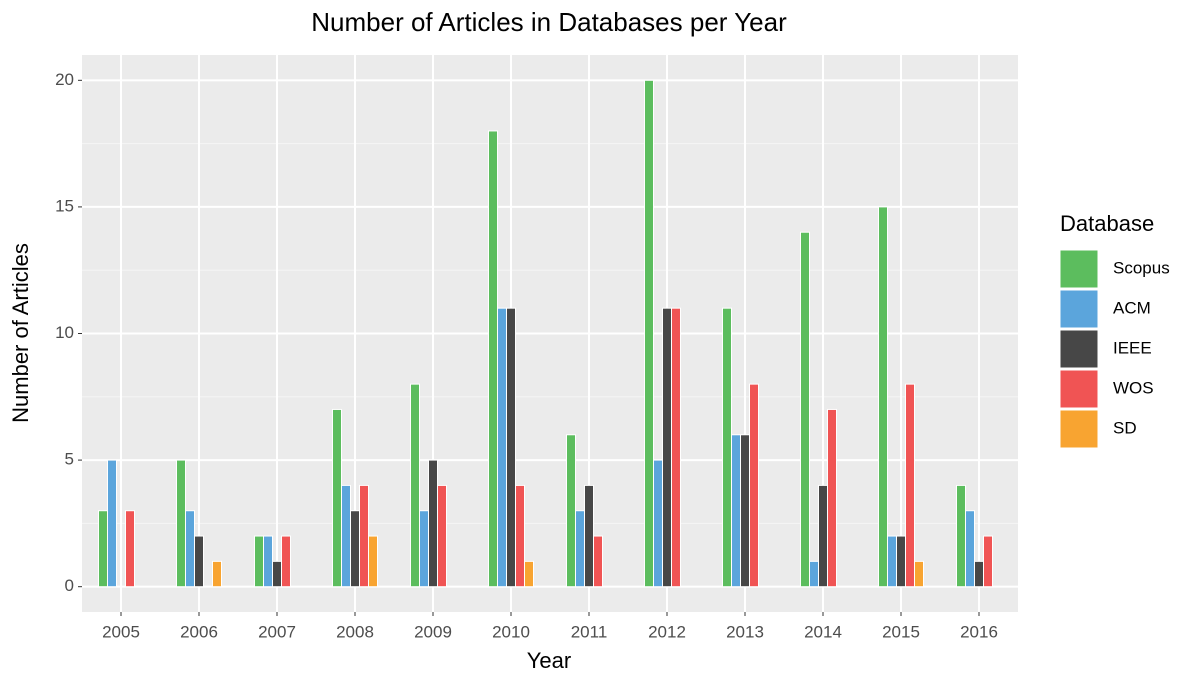 The height and width of the screenshot is (675, 1189). Describe the element at coordinates (355, 631) in the screenshot. I see `x-tick-label: 2008` at that location.